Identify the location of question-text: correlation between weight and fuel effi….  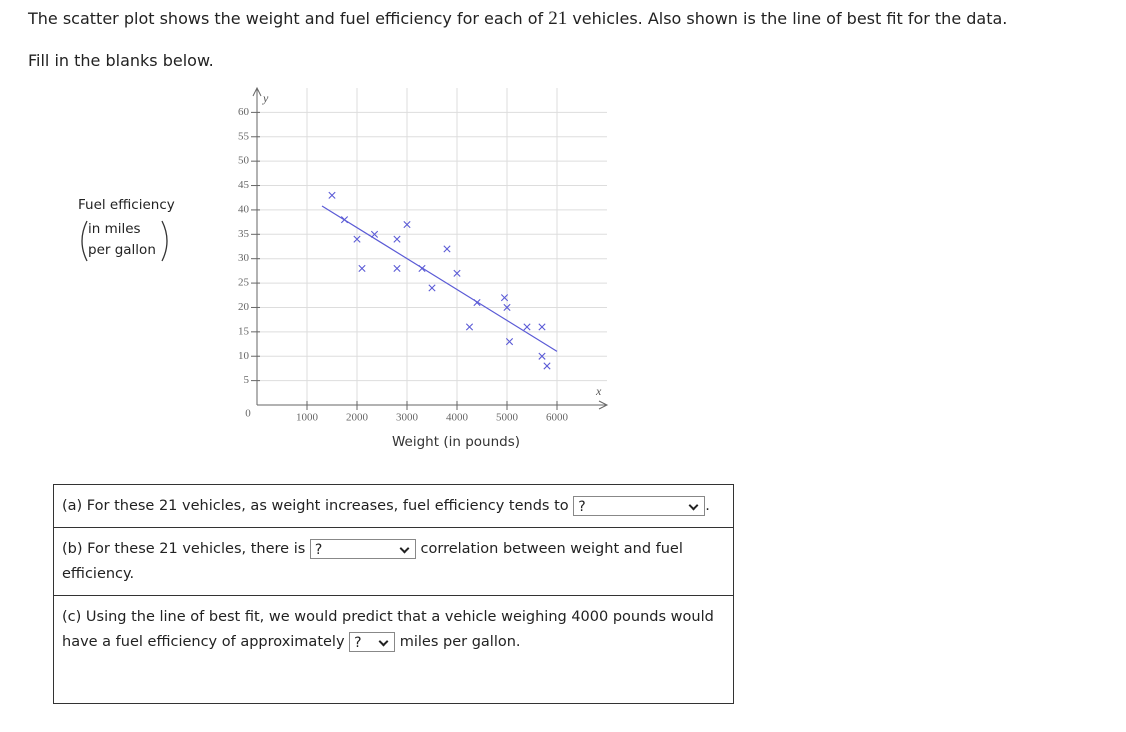
(372, 561).